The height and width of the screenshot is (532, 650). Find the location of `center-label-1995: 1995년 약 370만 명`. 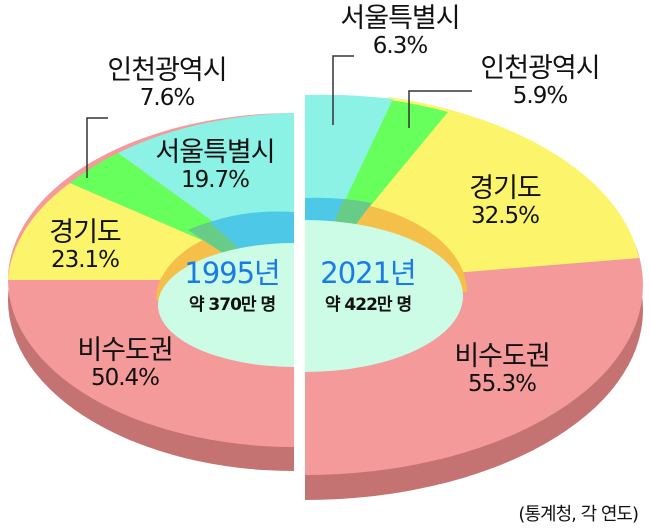

center-label-1995: 1995년 약 370만 명 is located at coordinates (232, 285).